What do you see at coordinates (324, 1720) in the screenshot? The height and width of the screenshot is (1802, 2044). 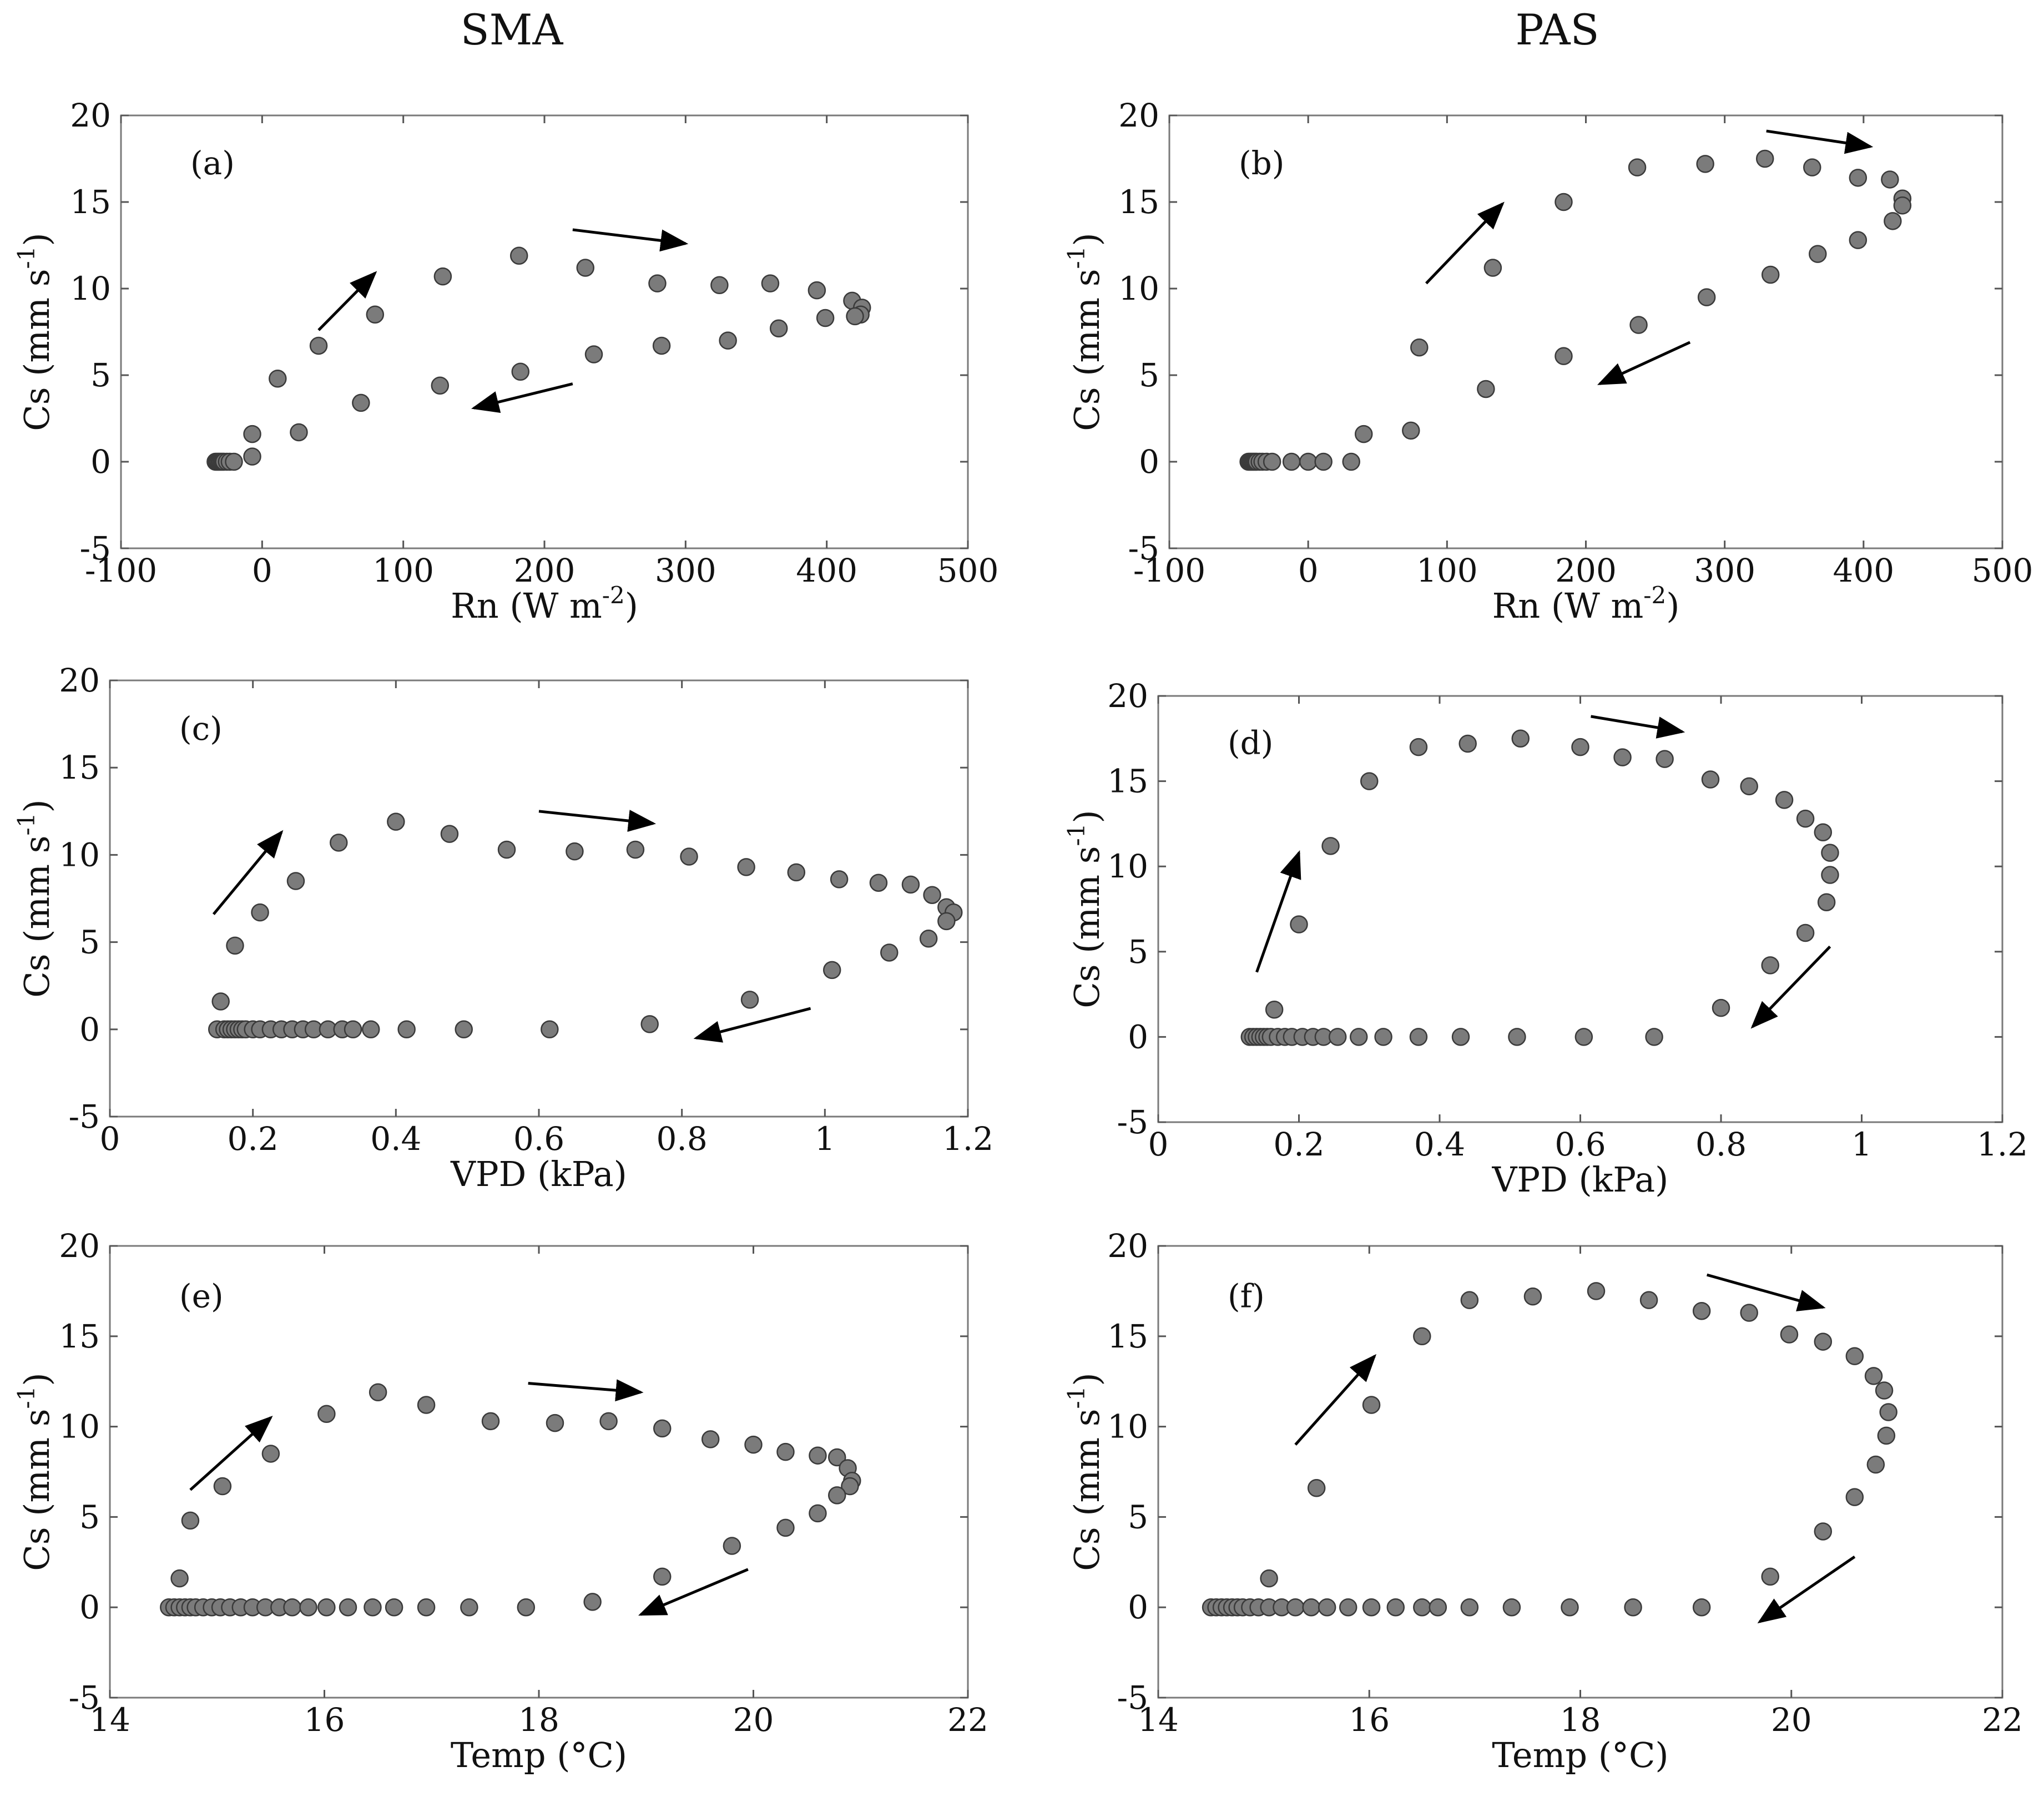 I see `x-tick-label: 16` at bounding box center [324, 1720].